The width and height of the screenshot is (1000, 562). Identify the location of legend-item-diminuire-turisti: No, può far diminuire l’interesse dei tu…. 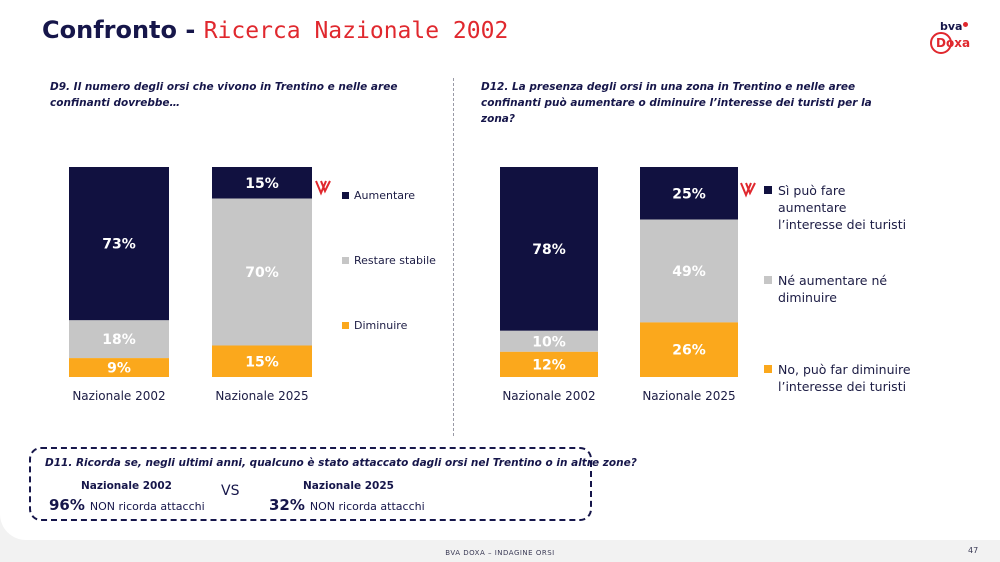
(839, 378).